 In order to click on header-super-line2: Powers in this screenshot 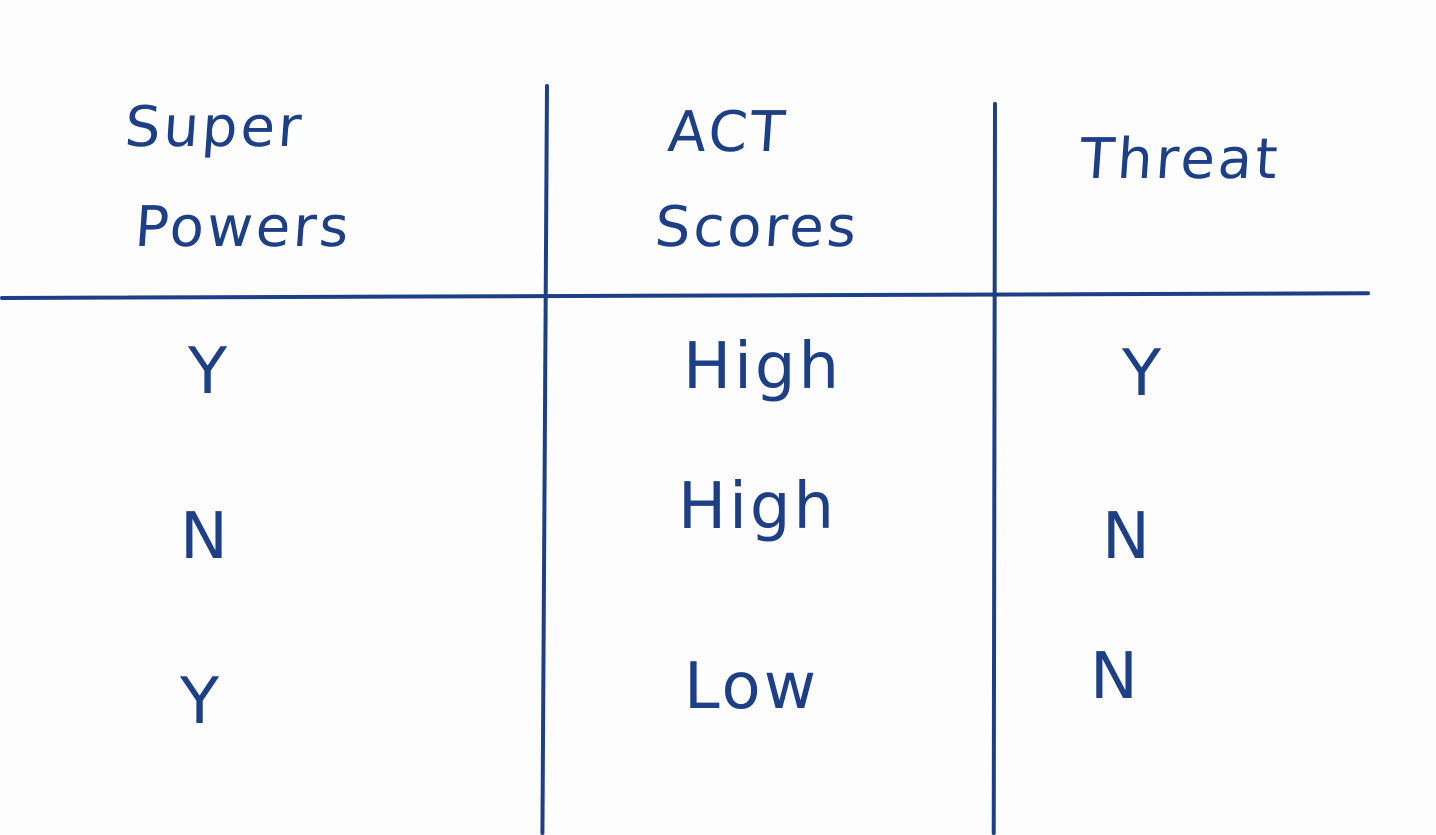, I will do `click(243, 227)`.